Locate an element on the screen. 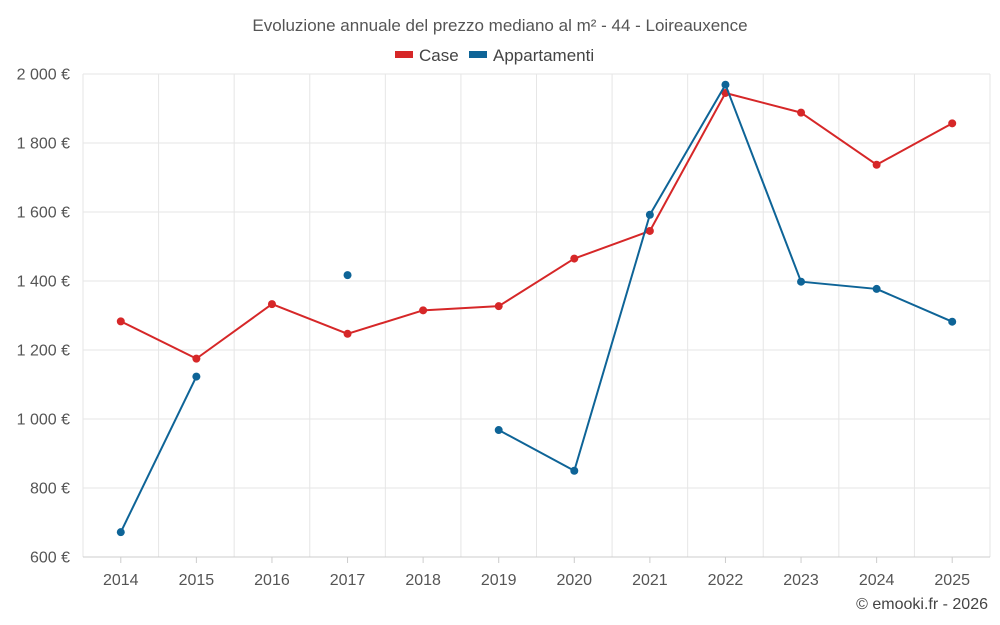 This screenshot has width=1000, height=625. y-tick-label: 1 600 € is located at coordinates (43, 213).